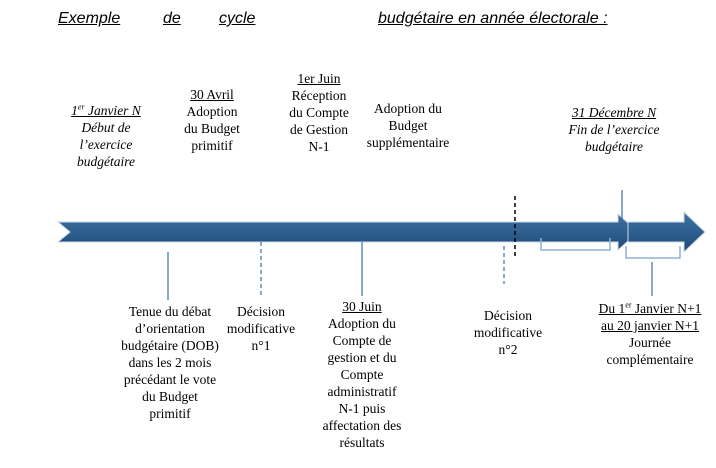  Describe the element at coordinates (261, 328) in the screenshot. I see `label-dm1: Décision modificative n°1` at that location.